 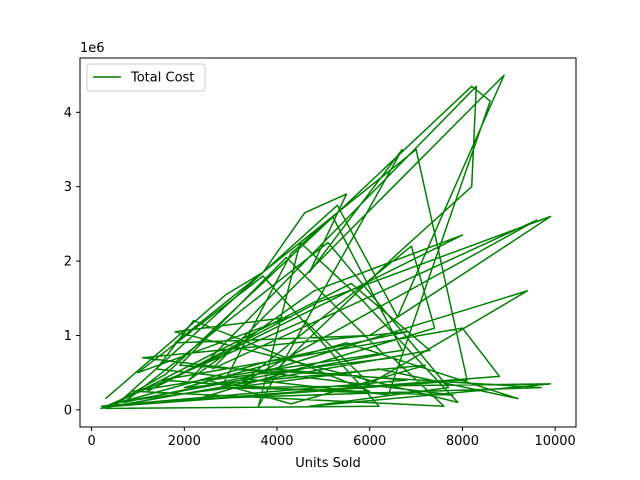 What do you see at coordinates (68, 113) in the screenshot?
I see `y-tick-label: 4` at bounding box center [68, 113].